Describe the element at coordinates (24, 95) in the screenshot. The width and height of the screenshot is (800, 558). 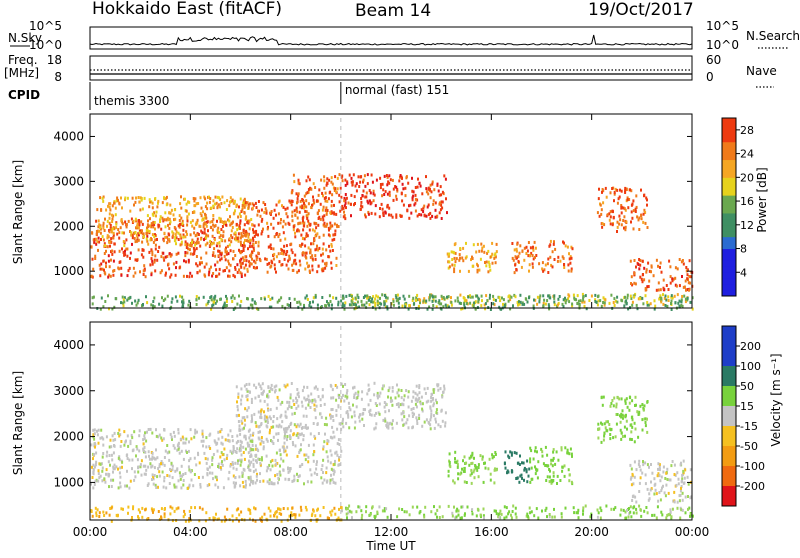
I see `cpid-label: CPID` at that location.